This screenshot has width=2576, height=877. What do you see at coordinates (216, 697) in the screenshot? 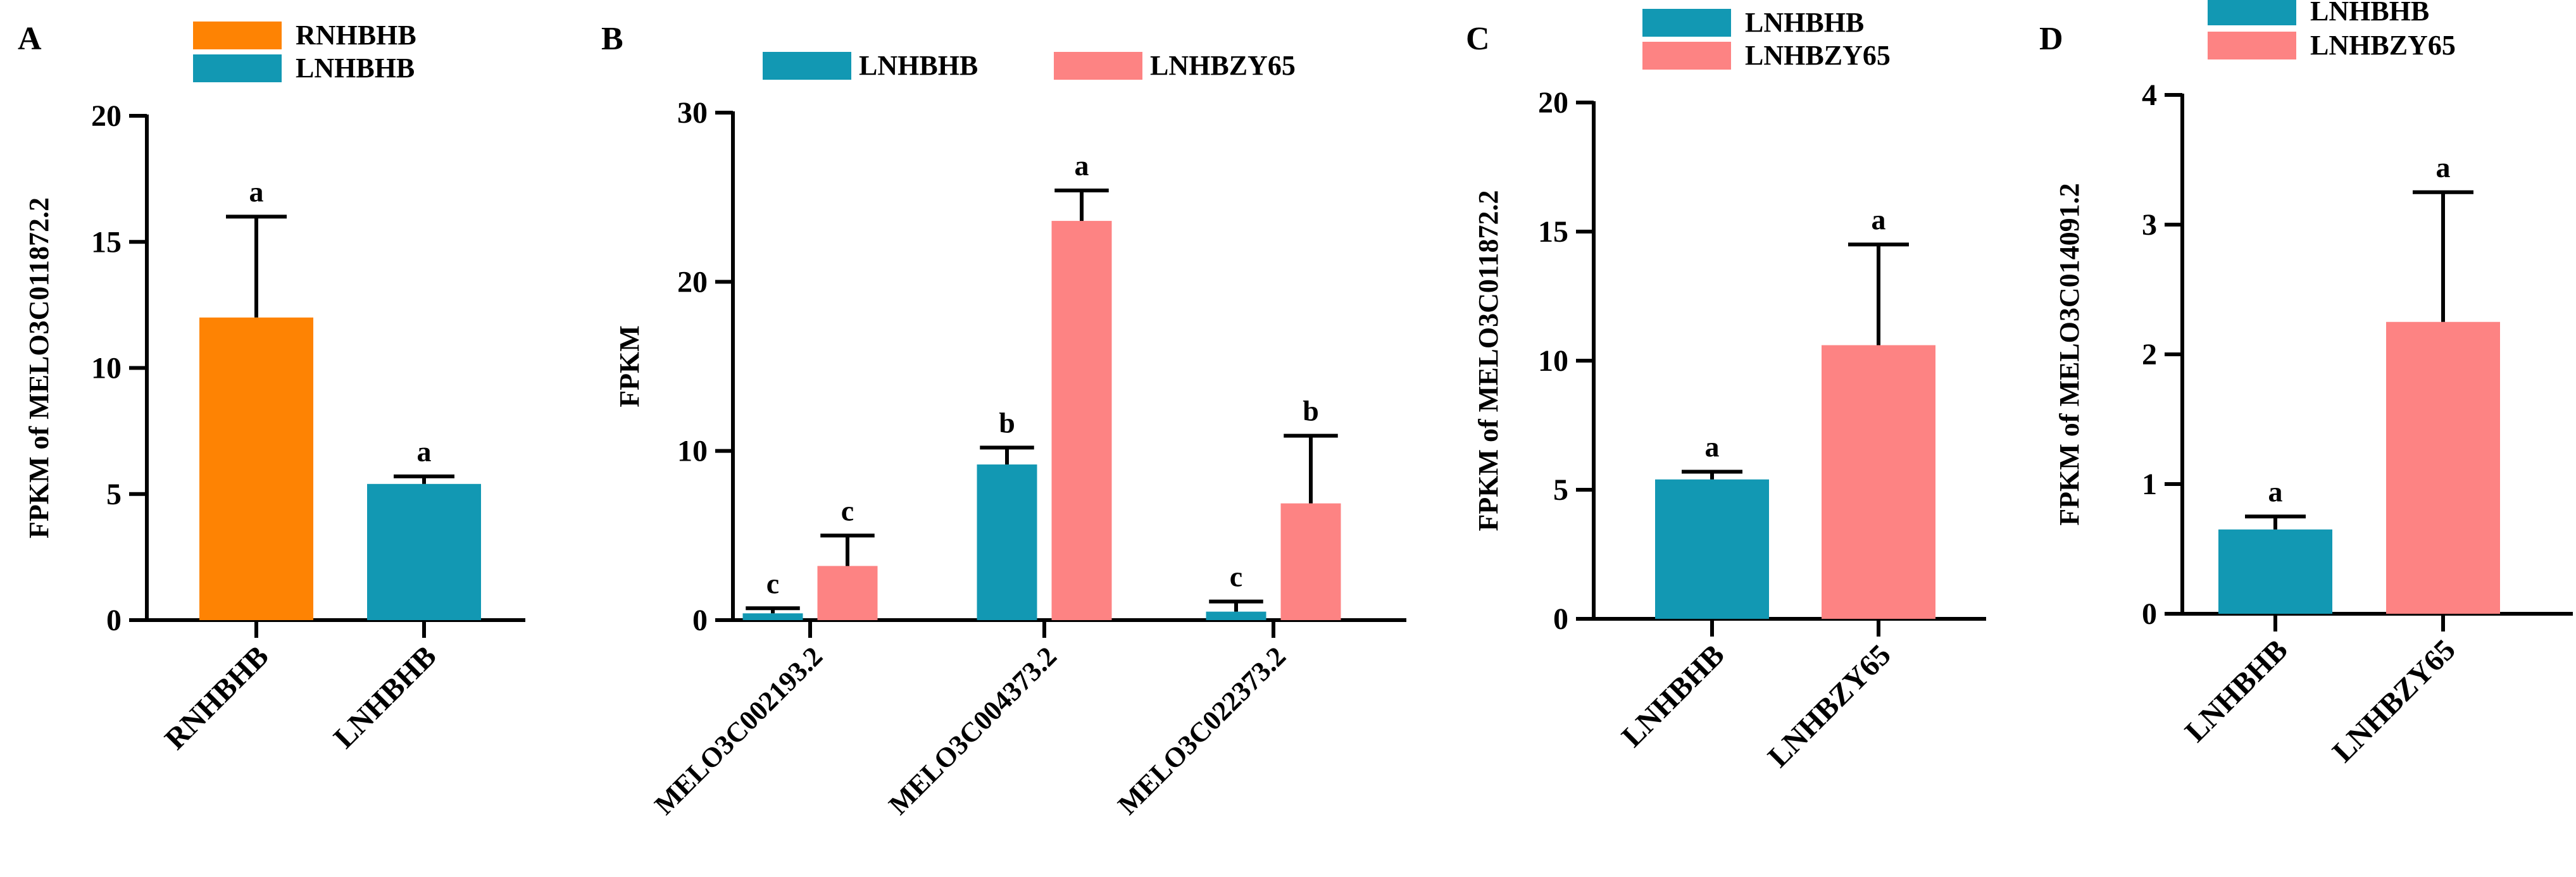
I see `x-tick-label: RNHBHB` at bounding box center [216, 697].